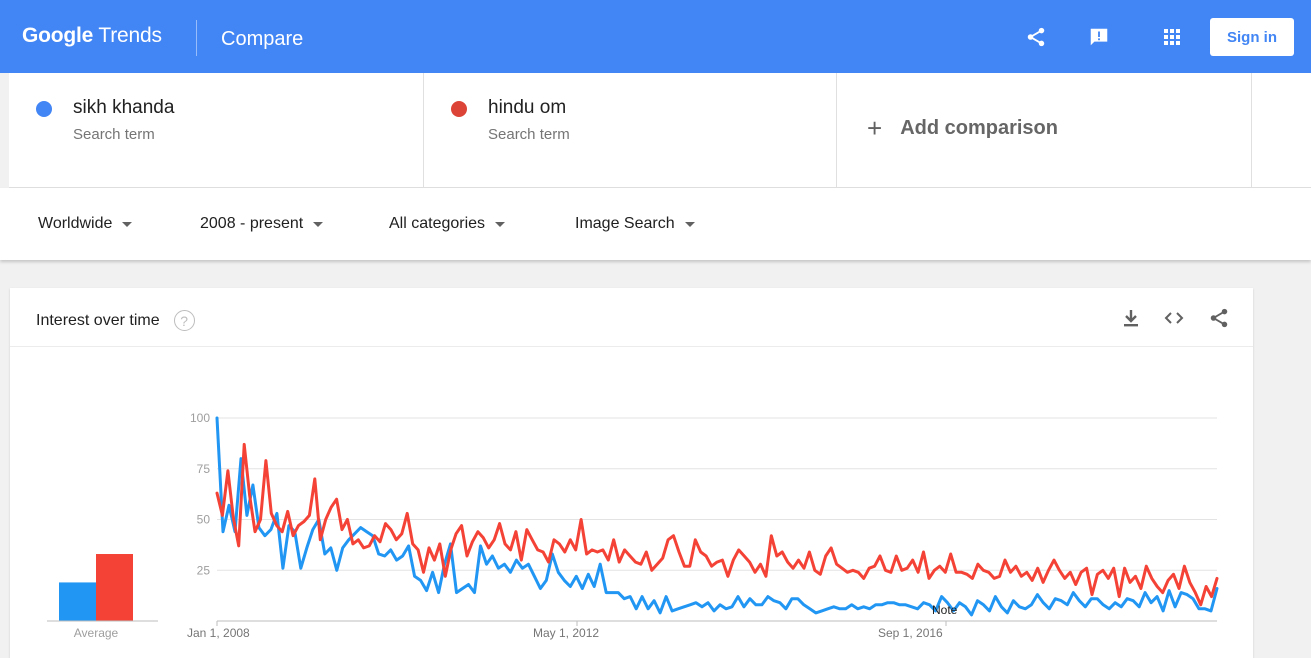  I want to click on term-name: sikh khanda, so click(124, 107).